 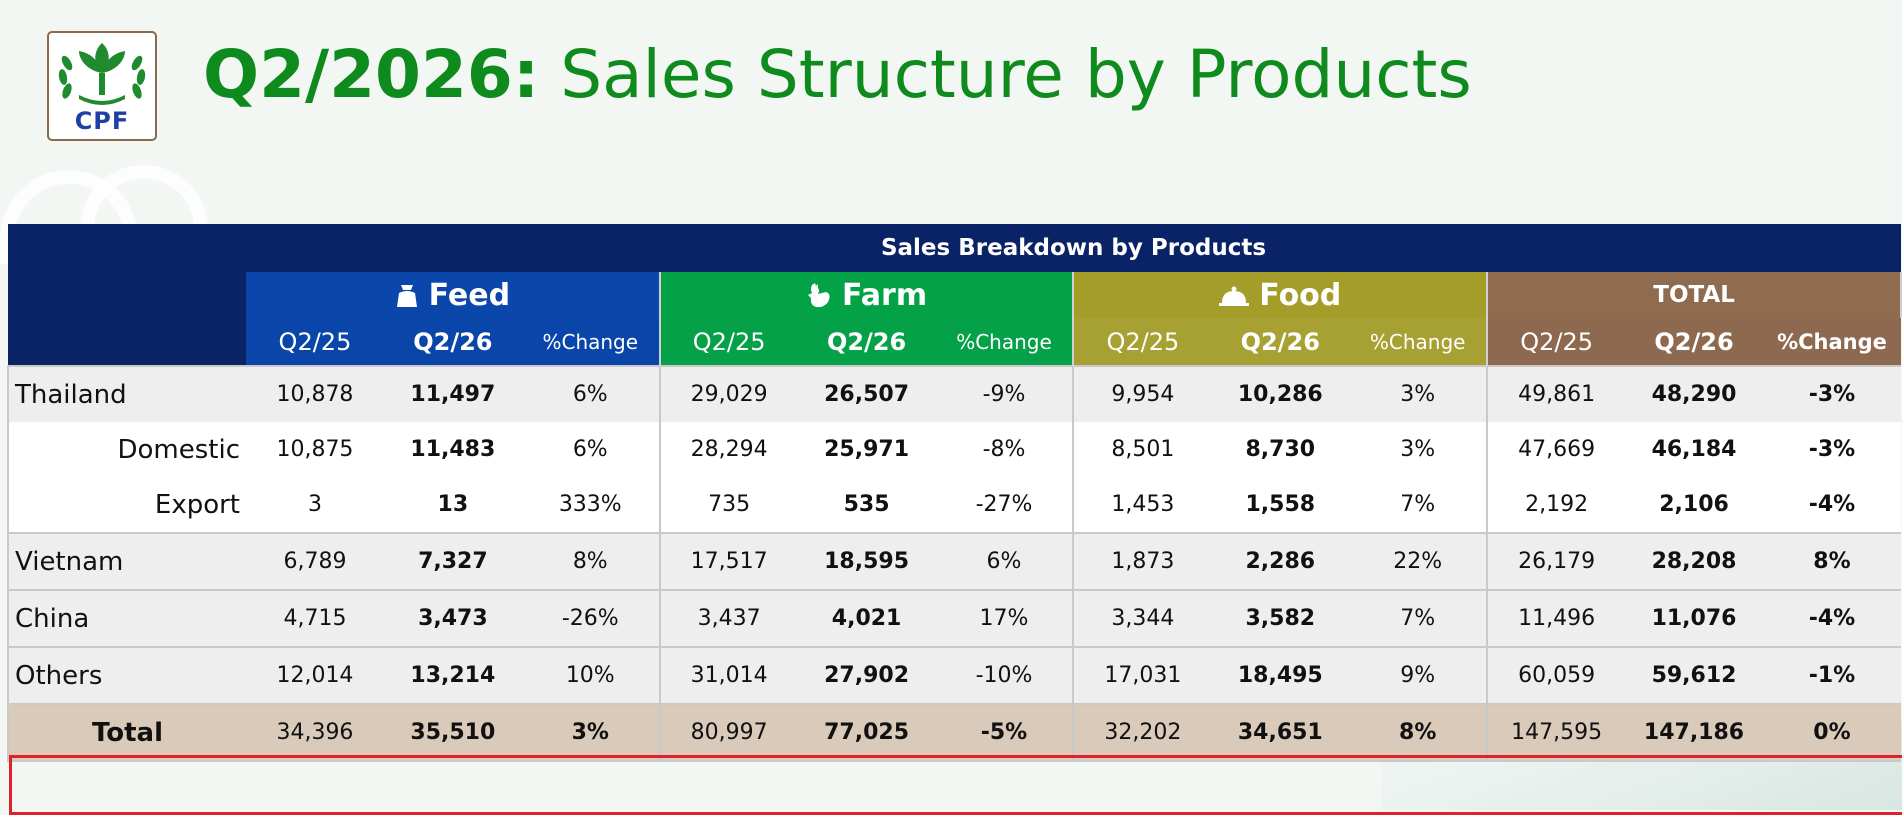 What do you see at coordinates (371, 74) in the screenshot?
I see `title-quarter: Q2/2026:` at bounding box center [371, 74].